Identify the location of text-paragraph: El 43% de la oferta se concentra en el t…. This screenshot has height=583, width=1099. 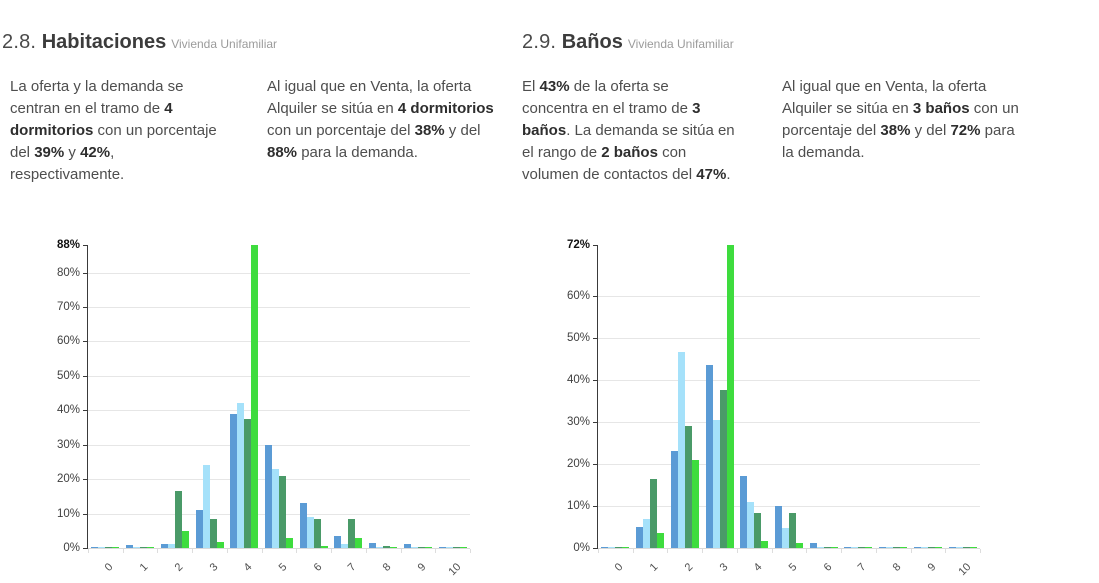
(628, 130).